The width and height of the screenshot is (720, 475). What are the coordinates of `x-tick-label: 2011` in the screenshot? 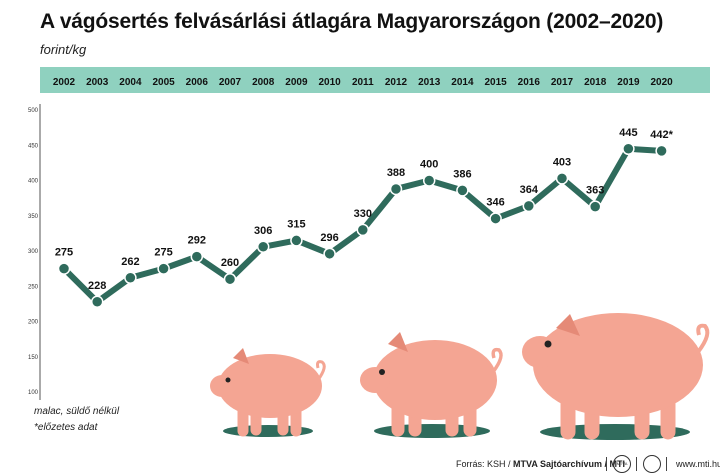 It's located at (363, 82).